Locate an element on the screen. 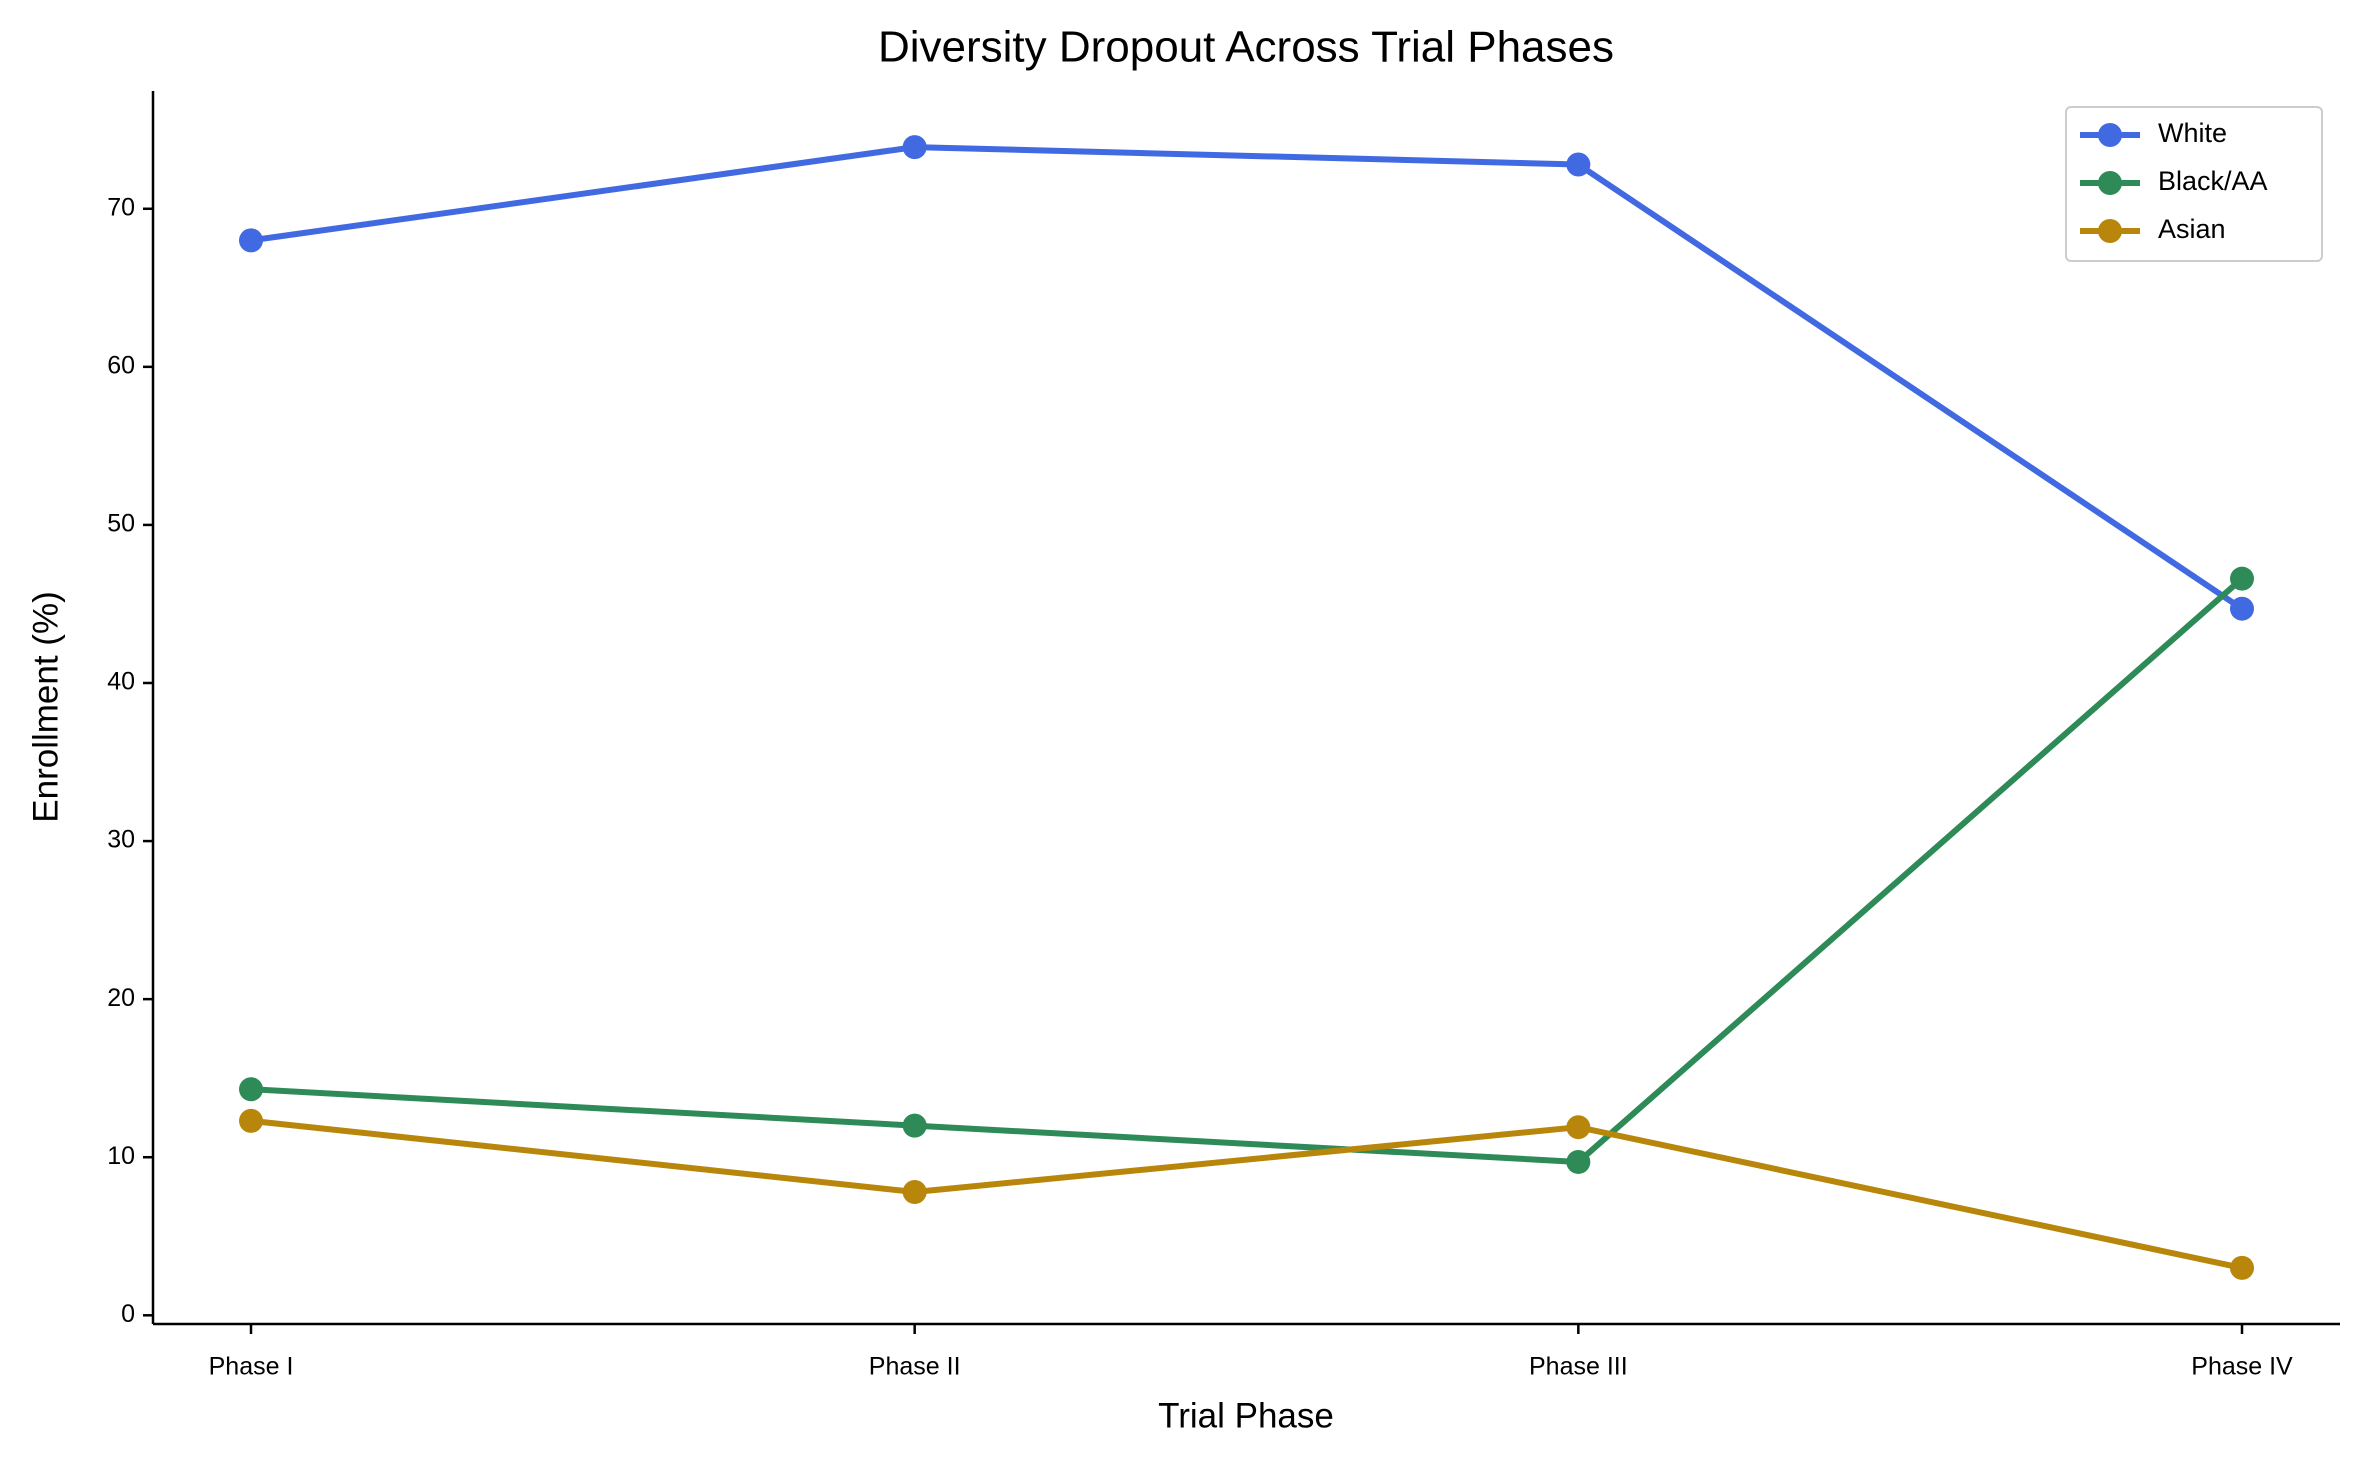 The height and width of the screenshot is (1470, 2370). y-tick-label: 20 is located at coordinates (121, 998).